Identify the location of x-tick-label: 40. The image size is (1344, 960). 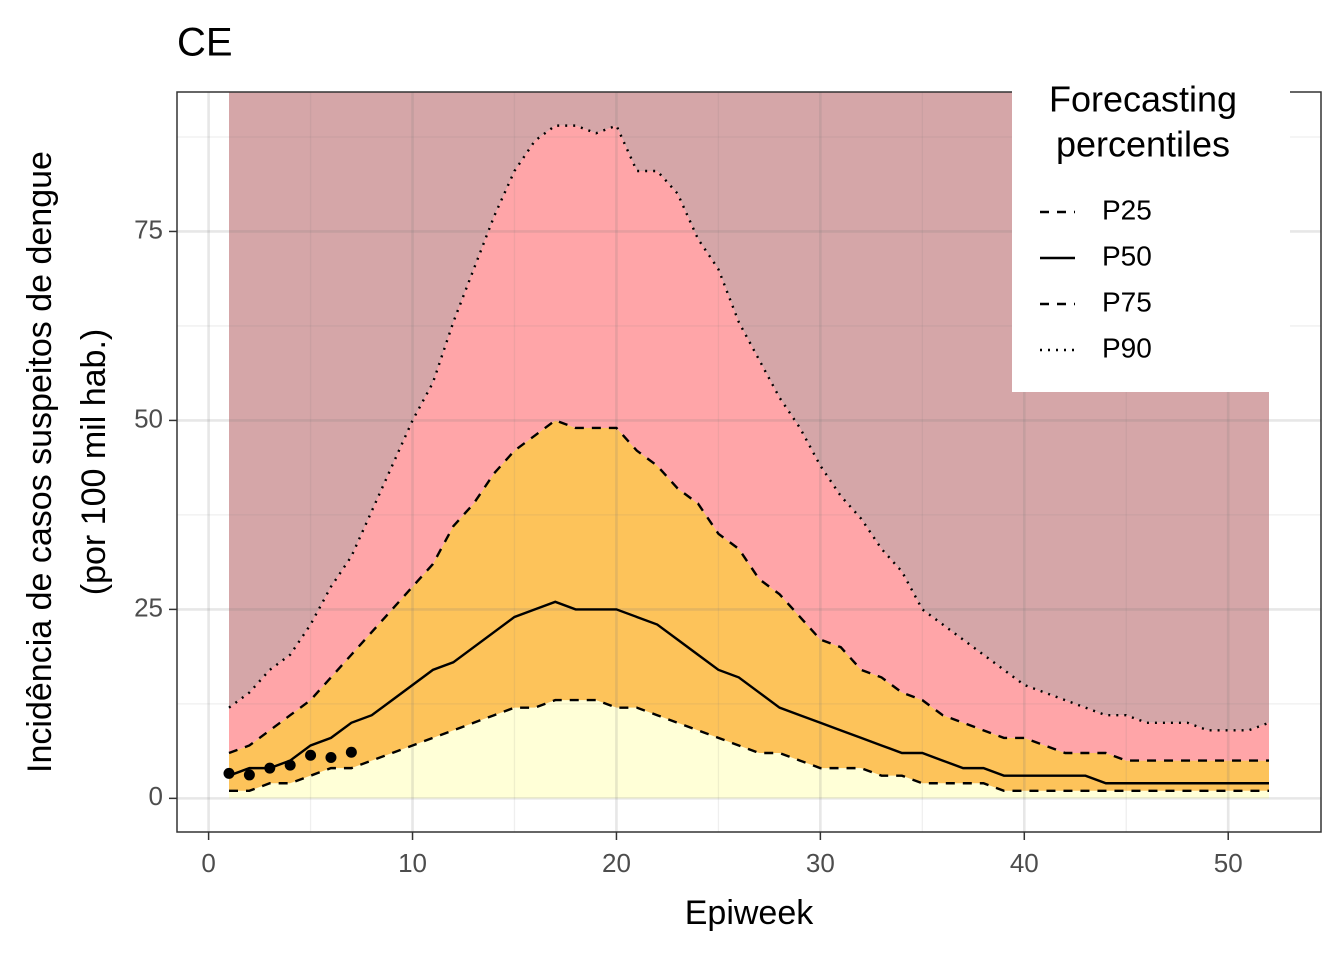
(1024, 863).